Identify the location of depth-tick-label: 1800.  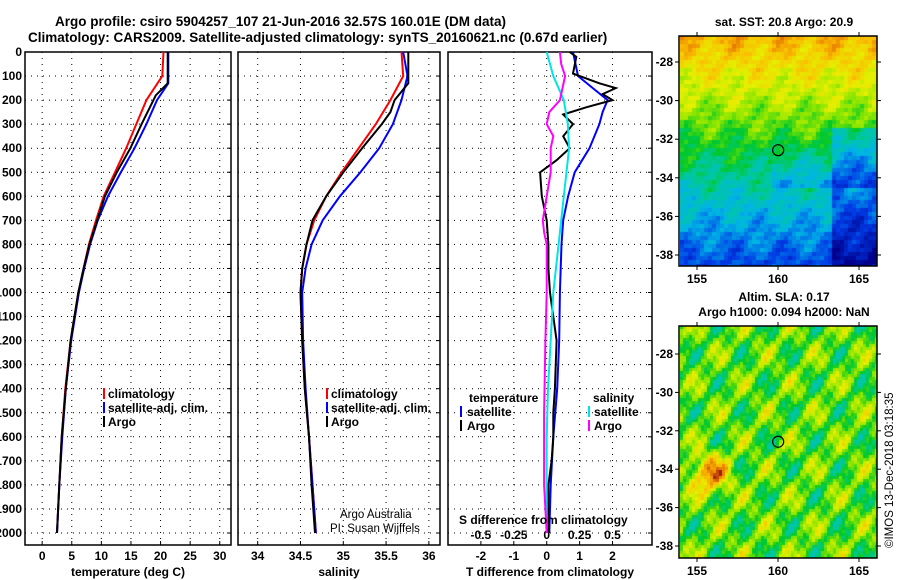
(11, 485).